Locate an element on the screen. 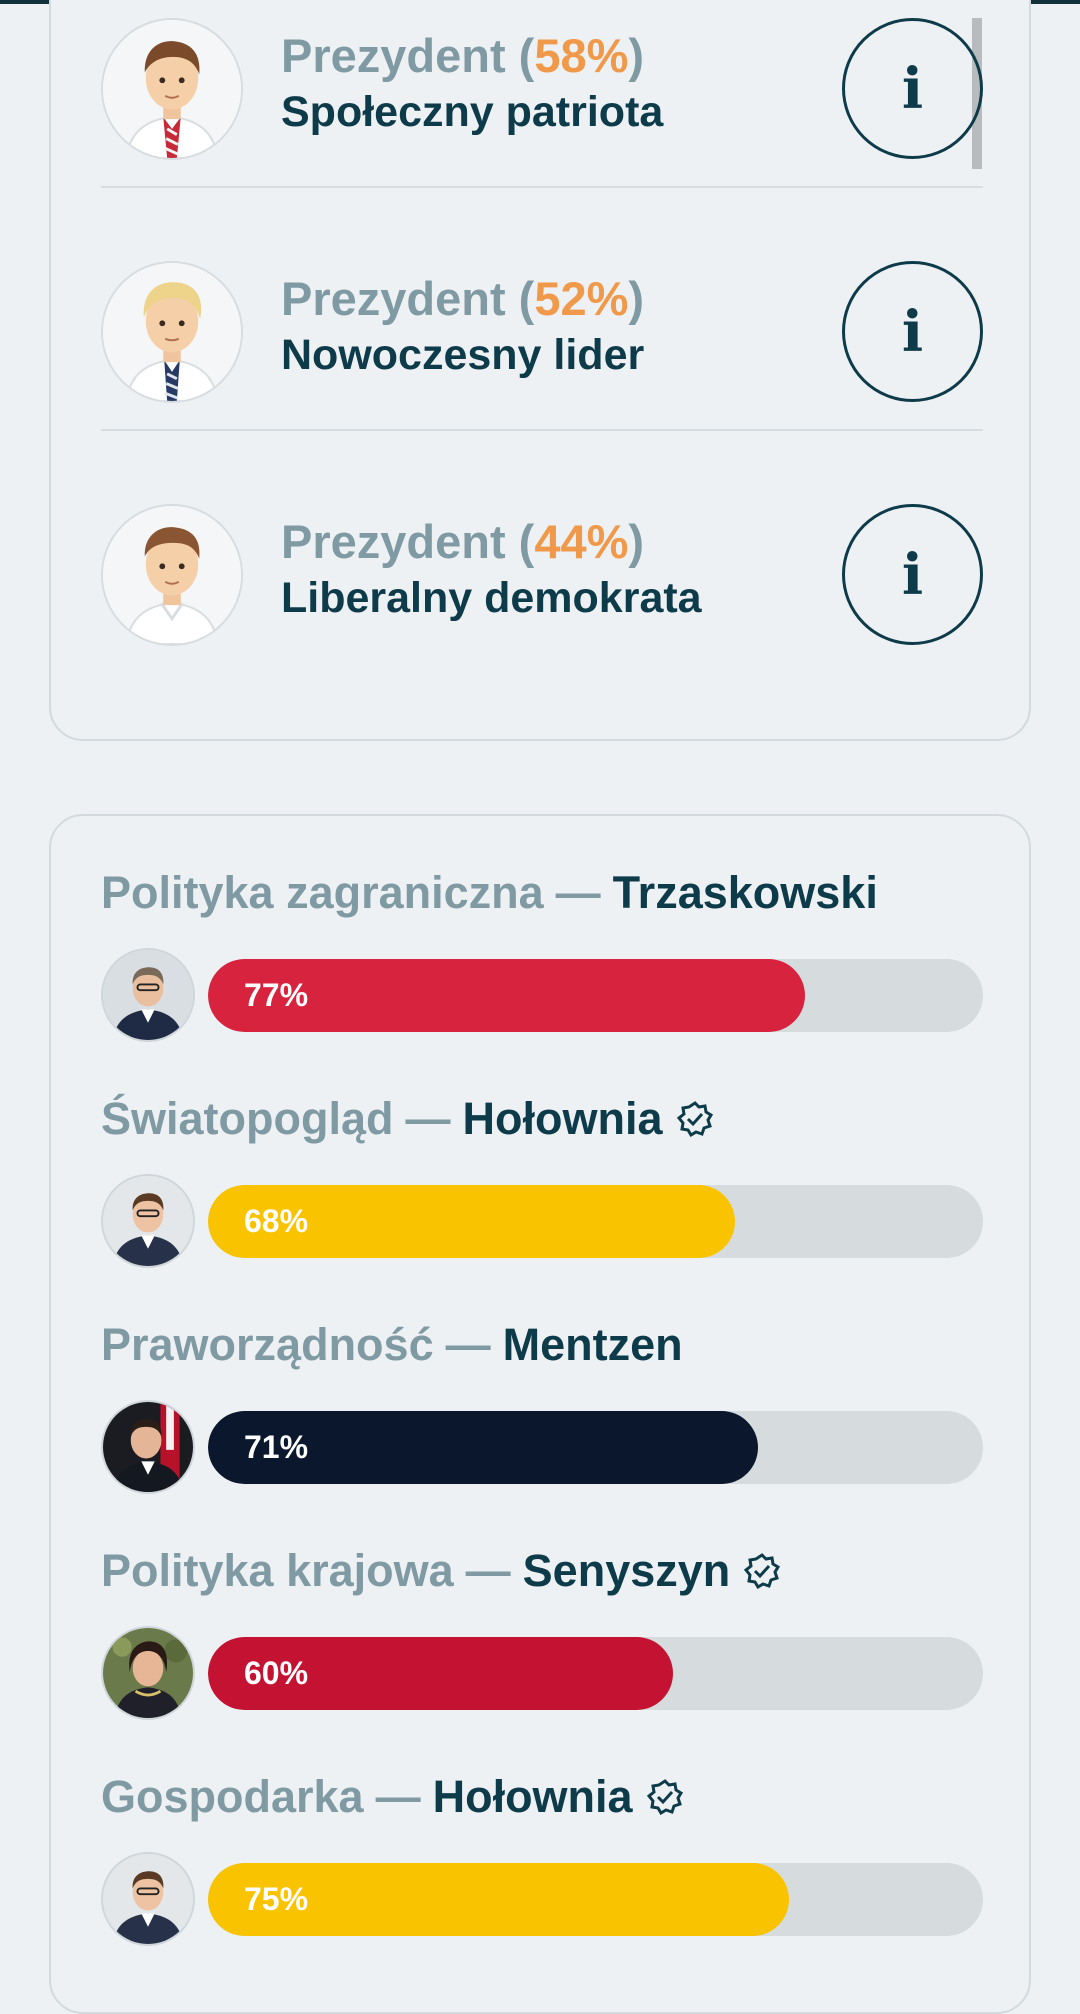 Image resolution: width=1080 pixels, height=2014 pixels. progress-label: 77% is located at coordinates (276, 995).